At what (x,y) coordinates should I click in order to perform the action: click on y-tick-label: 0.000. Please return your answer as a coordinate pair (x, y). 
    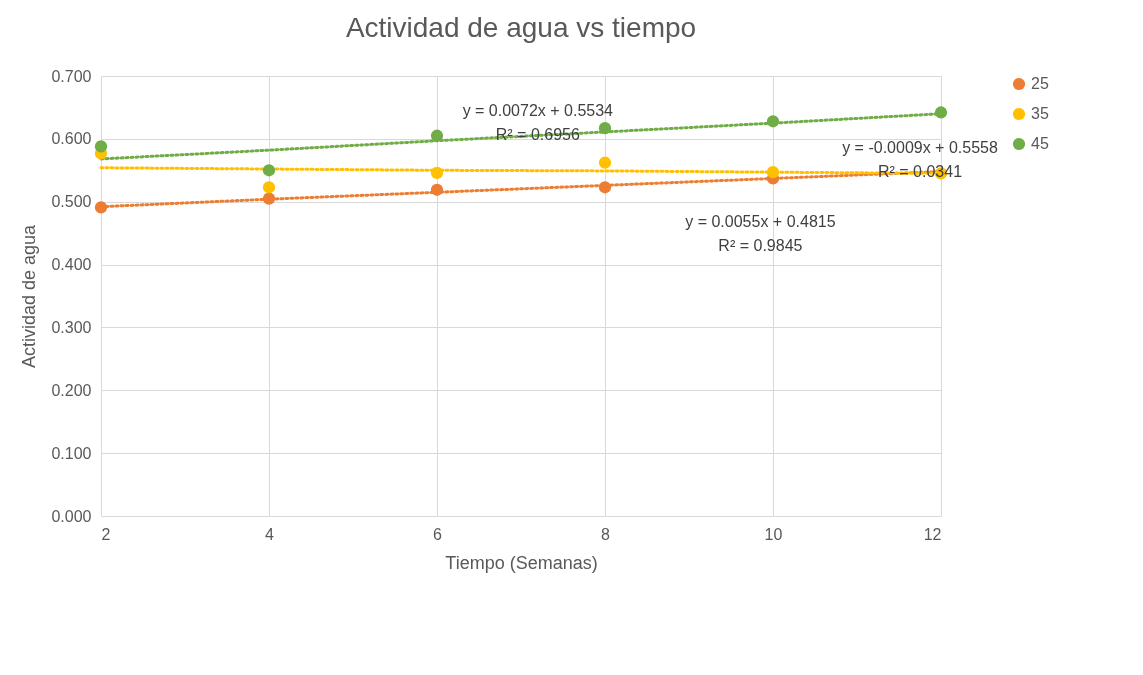
    Looking at the image, I should click on (71, 516).